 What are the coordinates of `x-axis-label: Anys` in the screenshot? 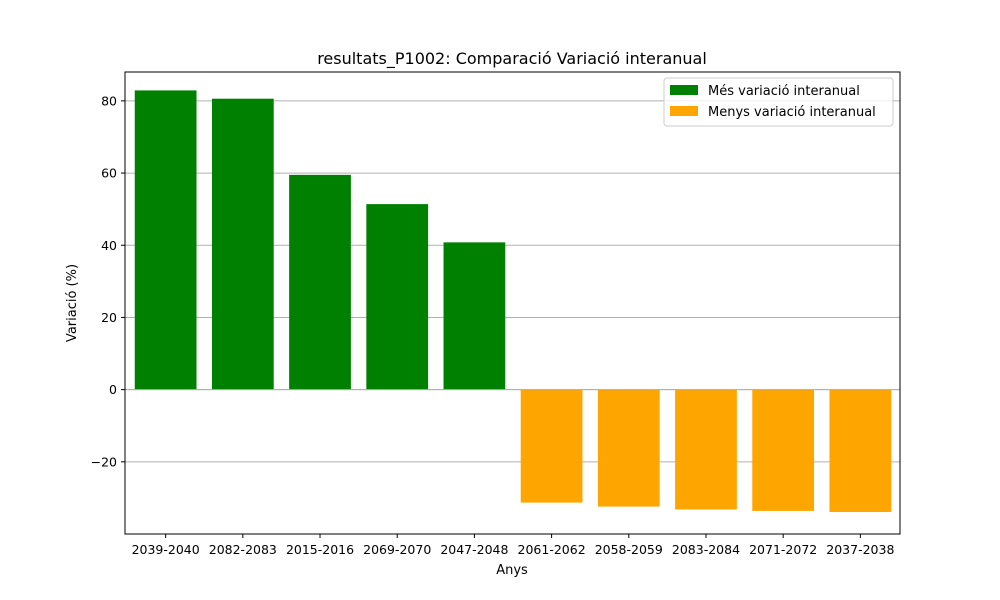 It's located at (512, 570).